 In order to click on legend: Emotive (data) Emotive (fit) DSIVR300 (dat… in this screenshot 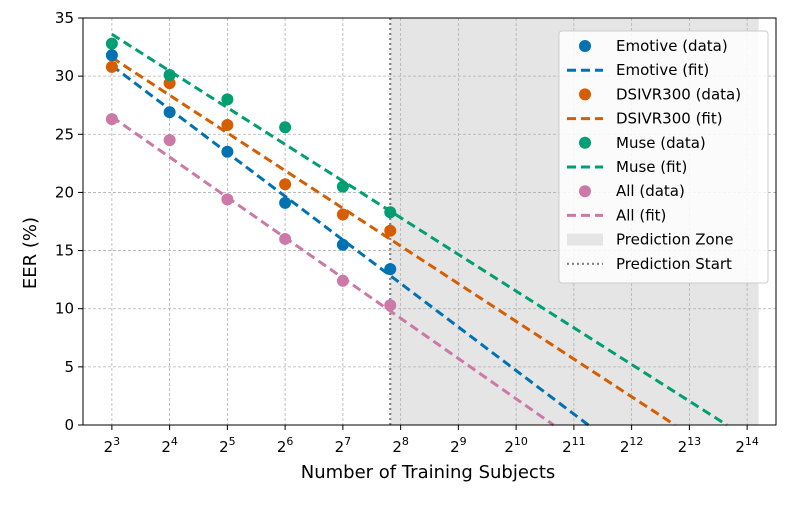, I will do `click(663, 157)`.